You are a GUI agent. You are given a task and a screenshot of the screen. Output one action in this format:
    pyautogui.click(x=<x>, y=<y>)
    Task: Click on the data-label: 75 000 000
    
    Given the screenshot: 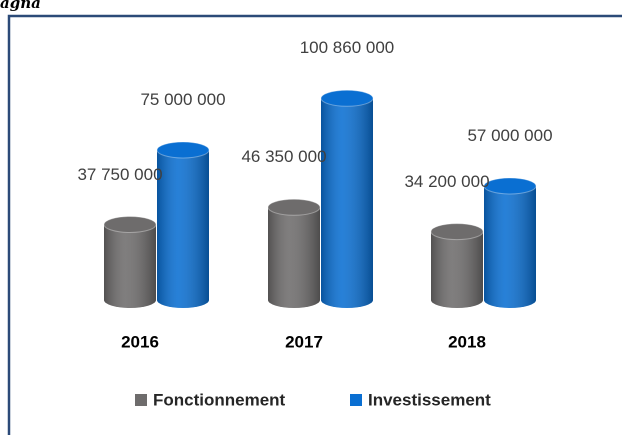 What is the action you would take?
    pyautogui.click(x=183, y=99)
    